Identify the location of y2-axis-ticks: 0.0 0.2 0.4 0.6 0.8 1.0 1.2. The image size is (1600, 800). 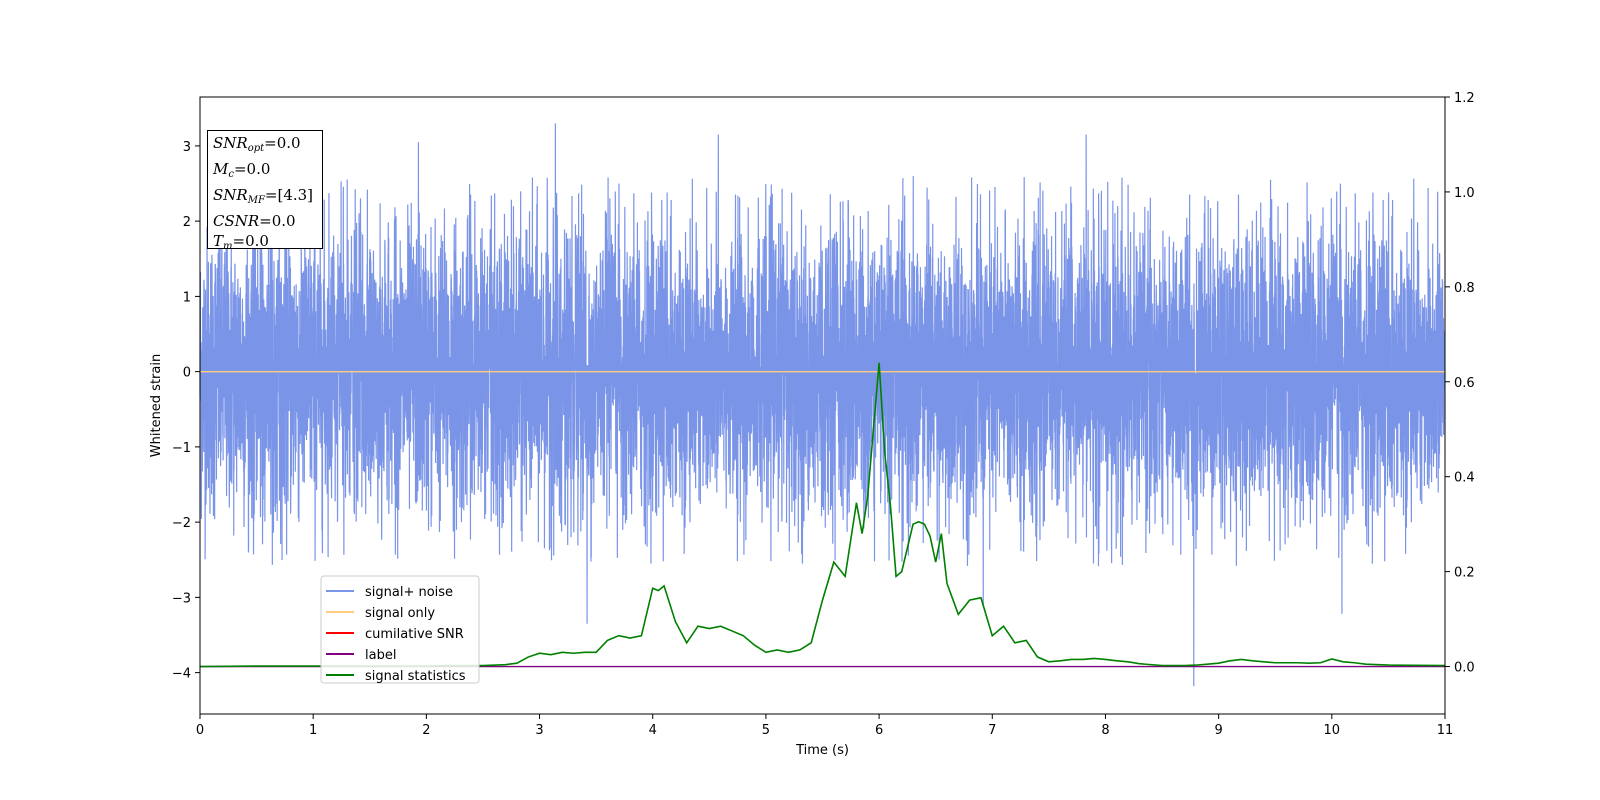
(1460, 383).